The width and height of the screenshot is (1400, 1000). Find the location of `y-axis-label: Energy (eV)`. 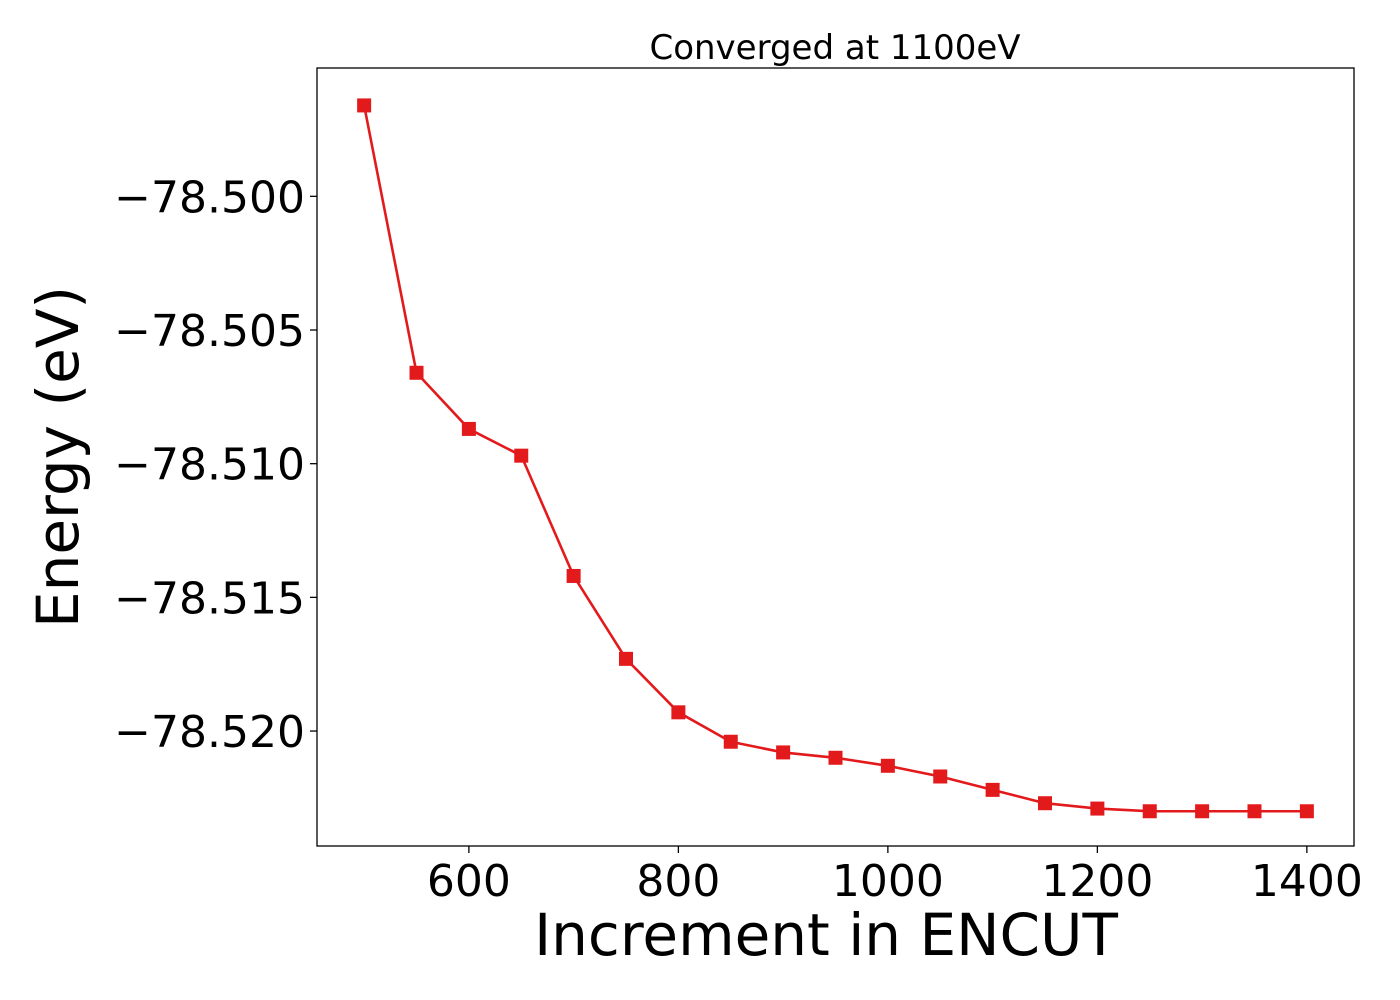

y-axis-label: Energy (eV) is located at coordinates (58, 457).